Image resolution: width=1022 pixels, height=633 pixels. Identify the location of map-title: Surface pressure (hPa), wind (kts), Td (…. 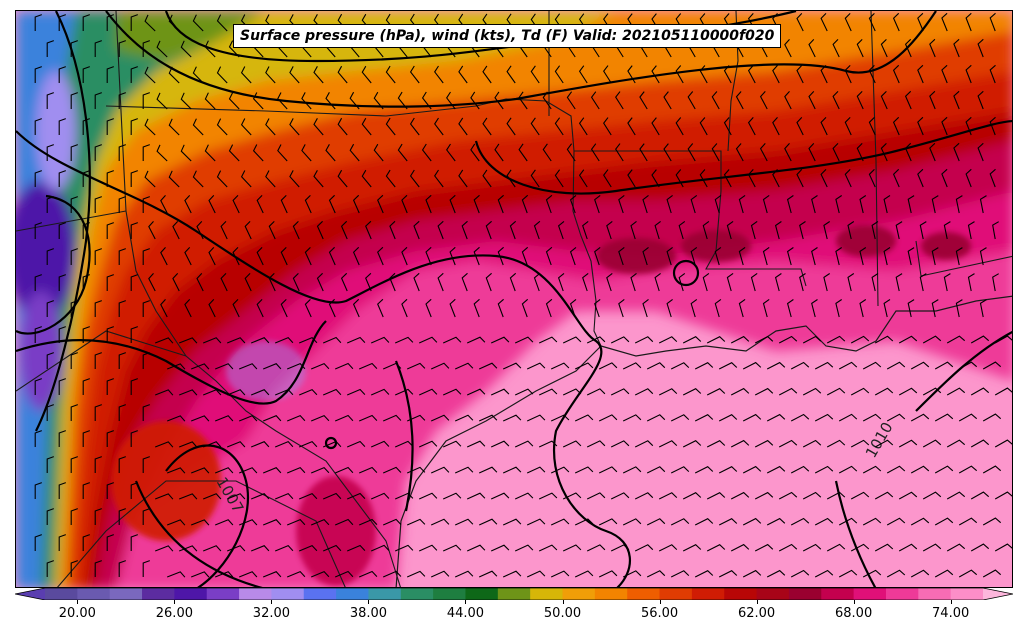
(507, 36).